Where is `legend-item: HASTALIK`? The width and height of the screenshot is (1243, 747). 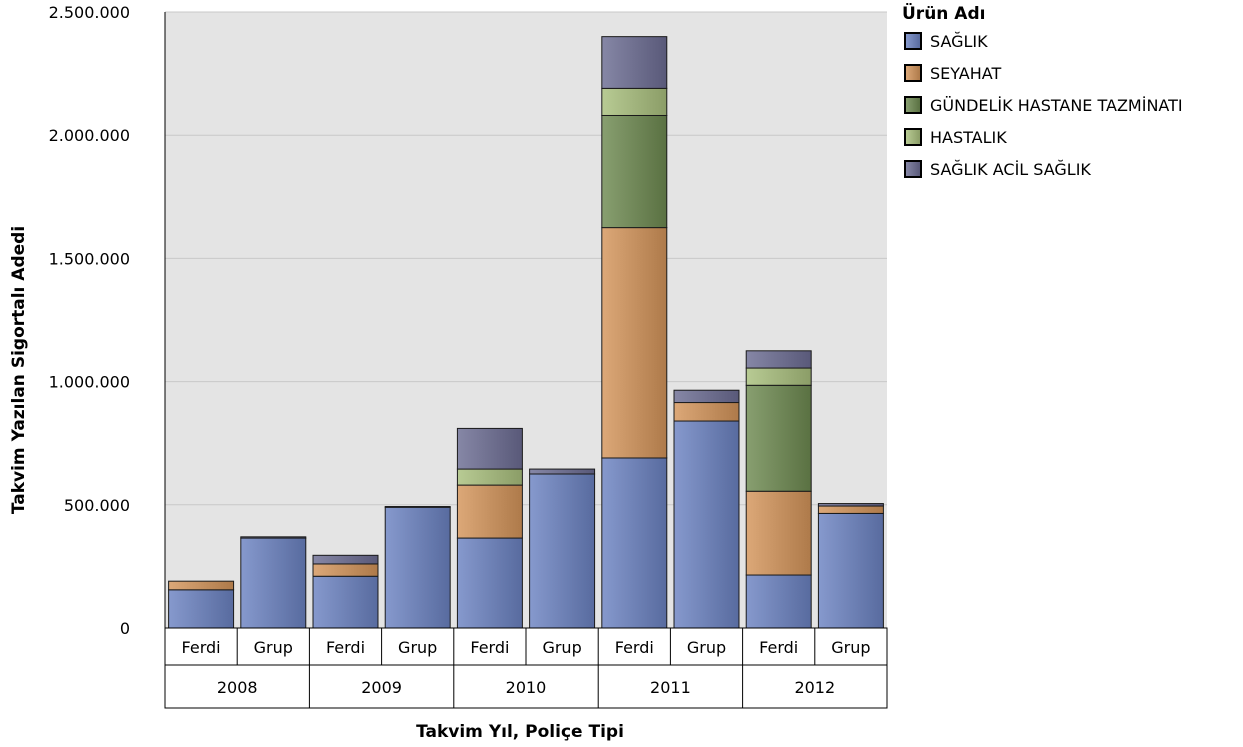 legend-item: HASTALIK is located at coordinates (1042, 137).